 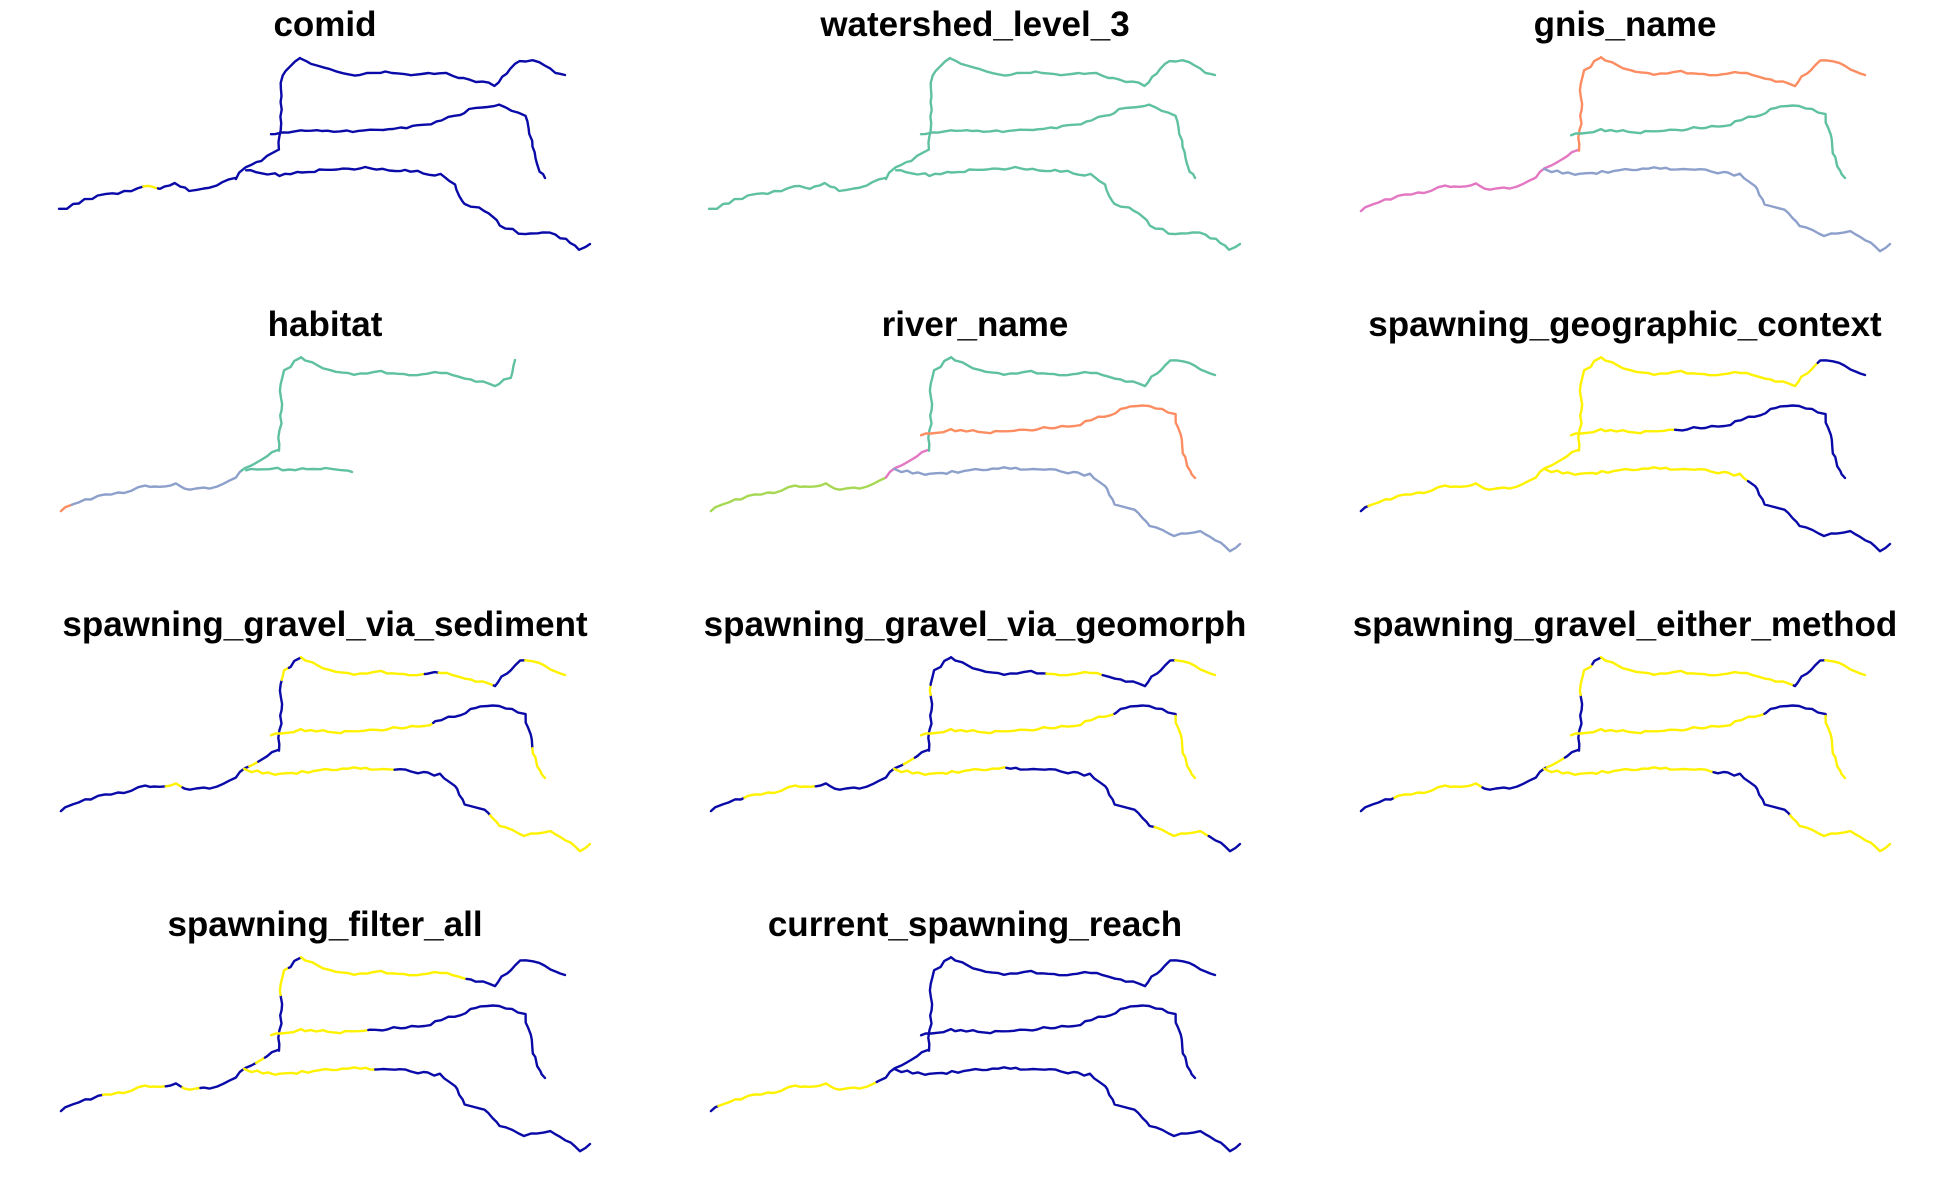 What do you see at coordinates (1625, 624) in the screenshot?
I see `panel-title: spawning_gravel_either_method` at bounding box center [1625, 624].